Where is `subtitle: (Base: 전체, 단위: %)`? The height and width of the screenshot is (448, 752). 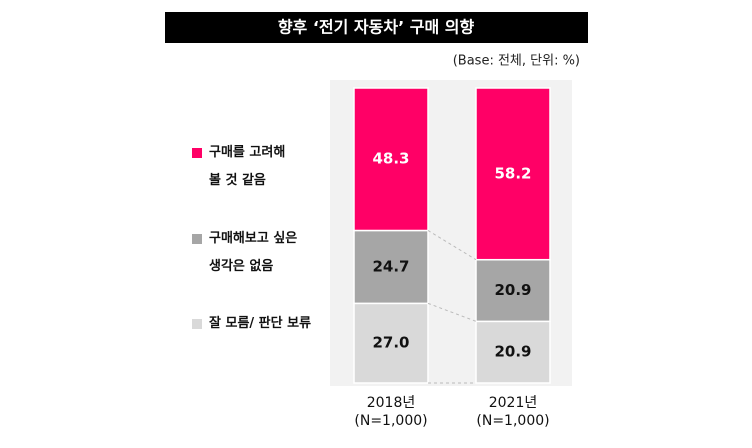
subtitle: (Base: 전체, 단위: %) is located at coordinates (516, 61).